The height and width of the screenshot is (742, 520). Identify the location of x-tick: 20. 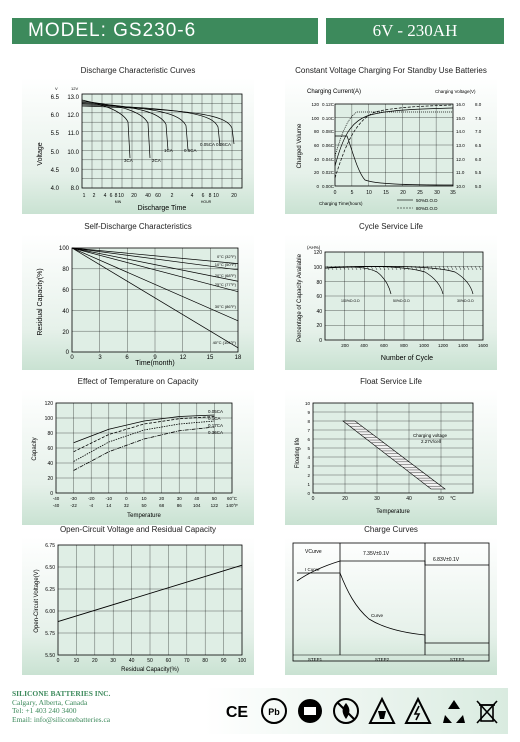
(403, 193).